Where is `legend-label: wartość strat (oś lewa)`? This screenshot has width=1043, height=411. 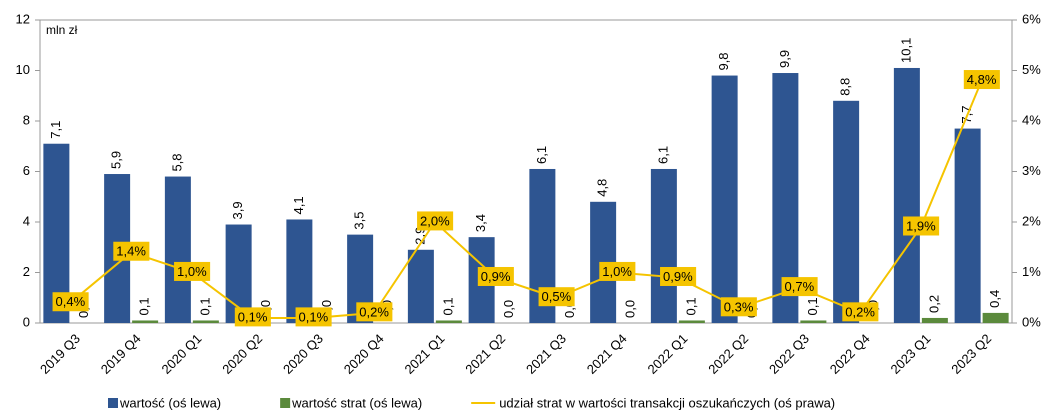 legend-label: wartość strat (oś lewa) is located at coordinates (356, 402).